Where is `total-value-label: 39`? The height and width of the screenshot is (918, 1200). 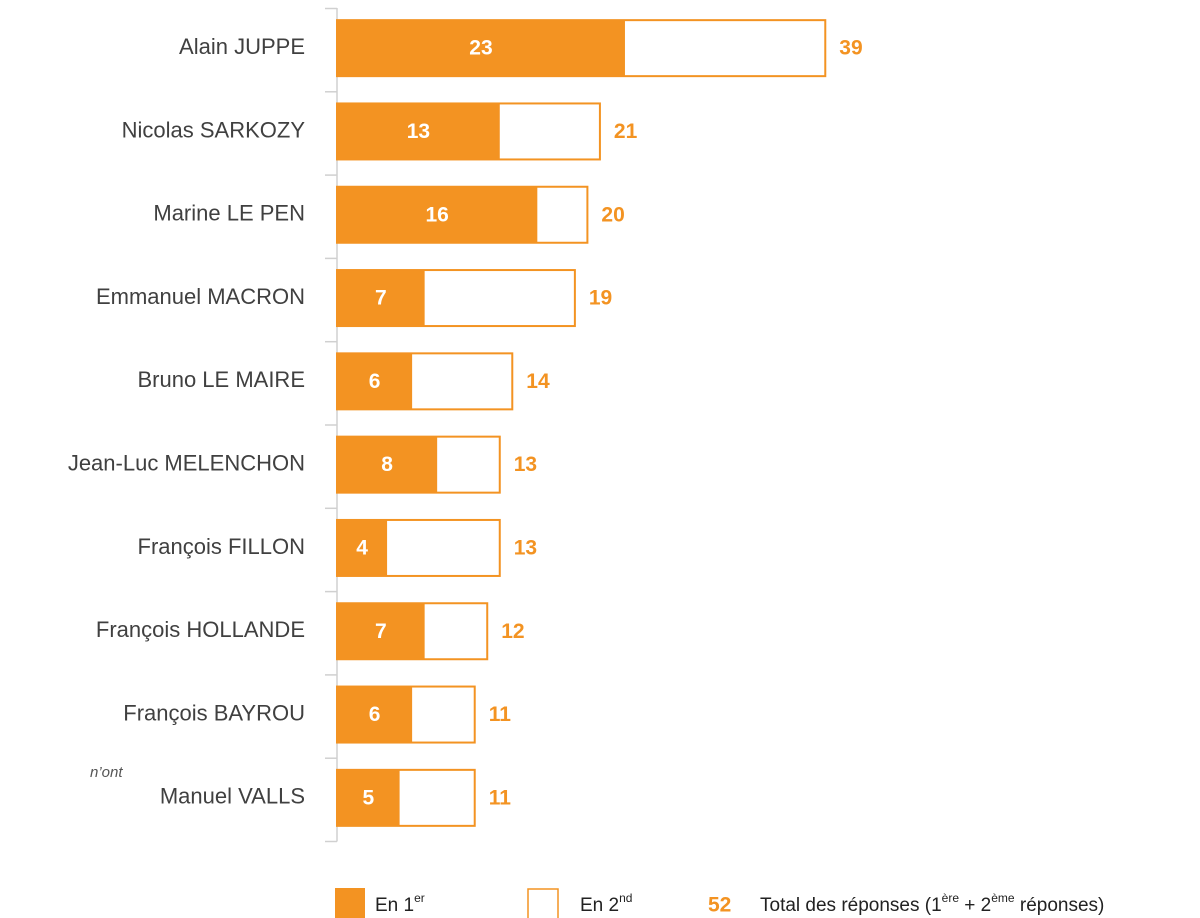 total-value-label: 39 is located at coordinates (850, 48).